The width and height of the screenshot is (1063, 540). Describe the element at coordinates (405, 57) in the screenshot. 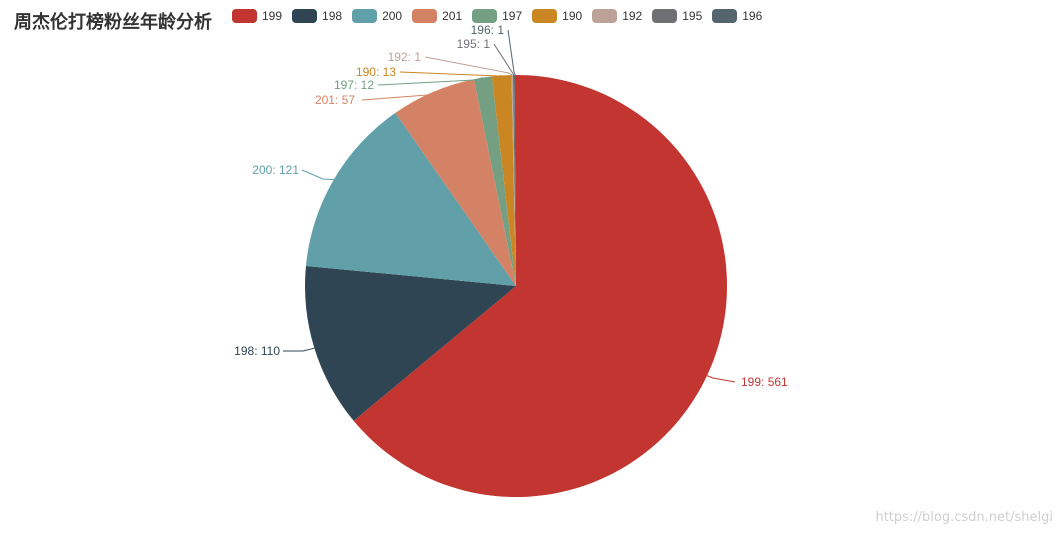

I see `data-label-192: 192: 1` at that location.